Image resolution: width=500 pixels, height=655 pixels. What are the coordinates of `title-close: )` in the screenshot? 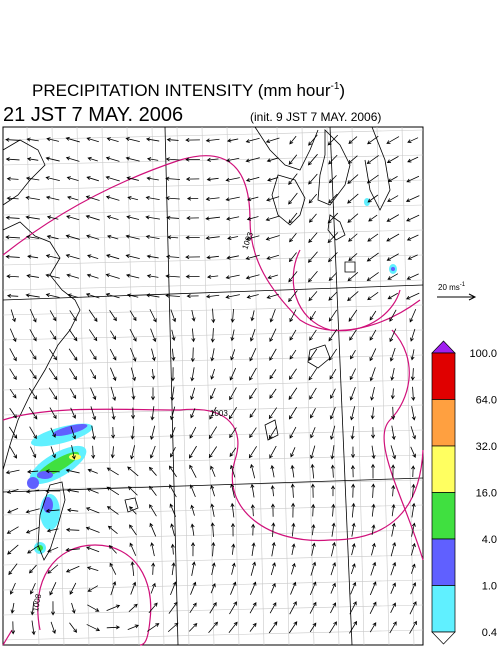 It's located at (342, 90).